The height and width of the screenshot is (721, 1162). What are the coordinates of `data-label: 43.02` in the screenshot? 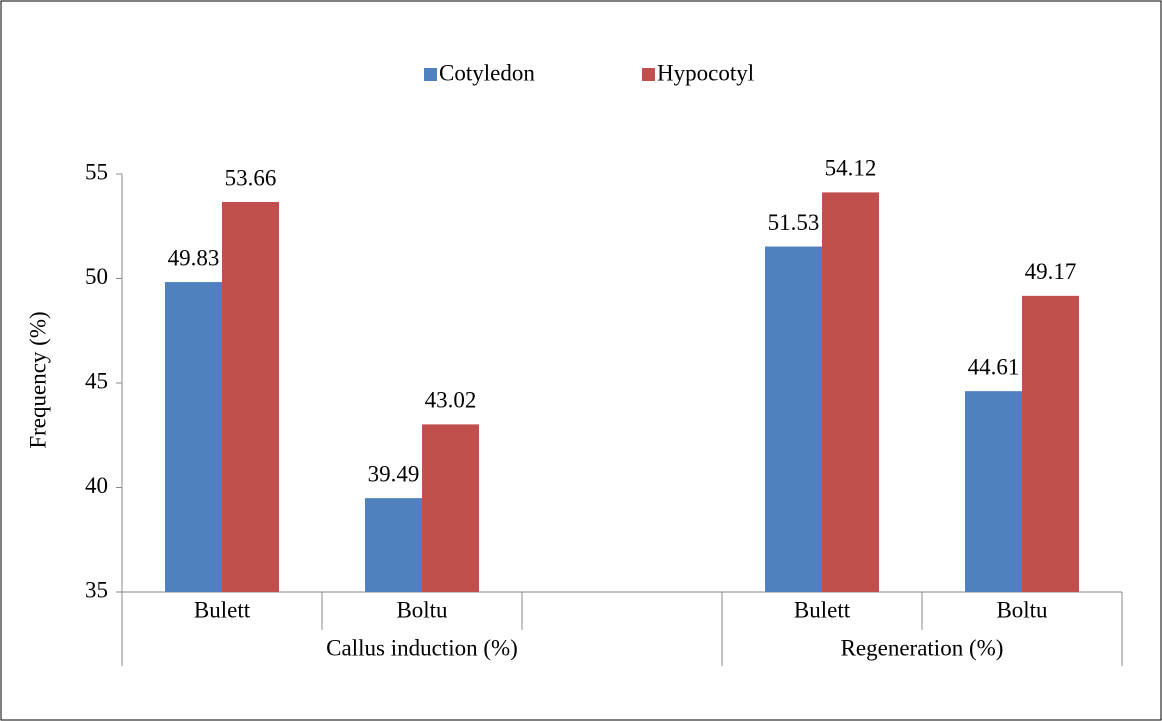 It's located at (451, 400).